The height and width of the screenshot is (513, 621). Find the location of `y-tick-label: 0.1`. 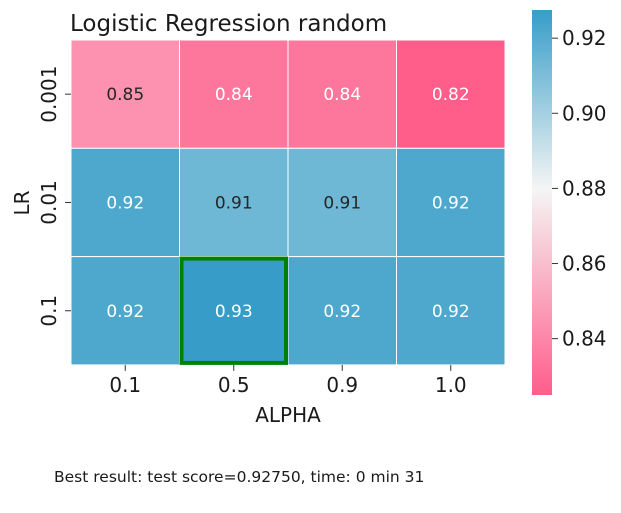

y-tick-label: 0.1 is located at coordinates (49, 311).